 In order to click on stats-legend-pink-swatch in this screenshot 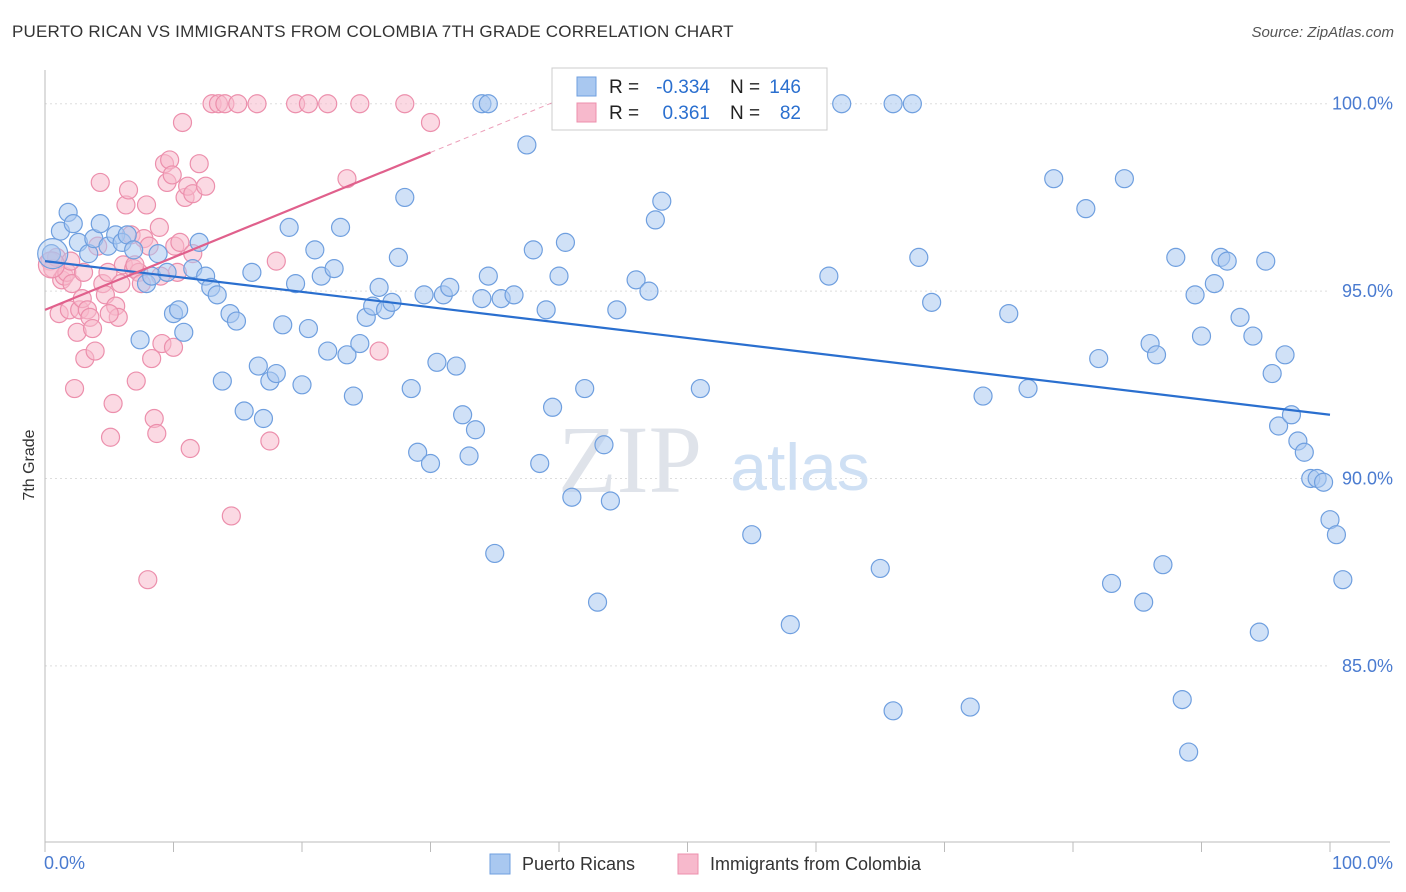, I will do `click(586, 112)`.